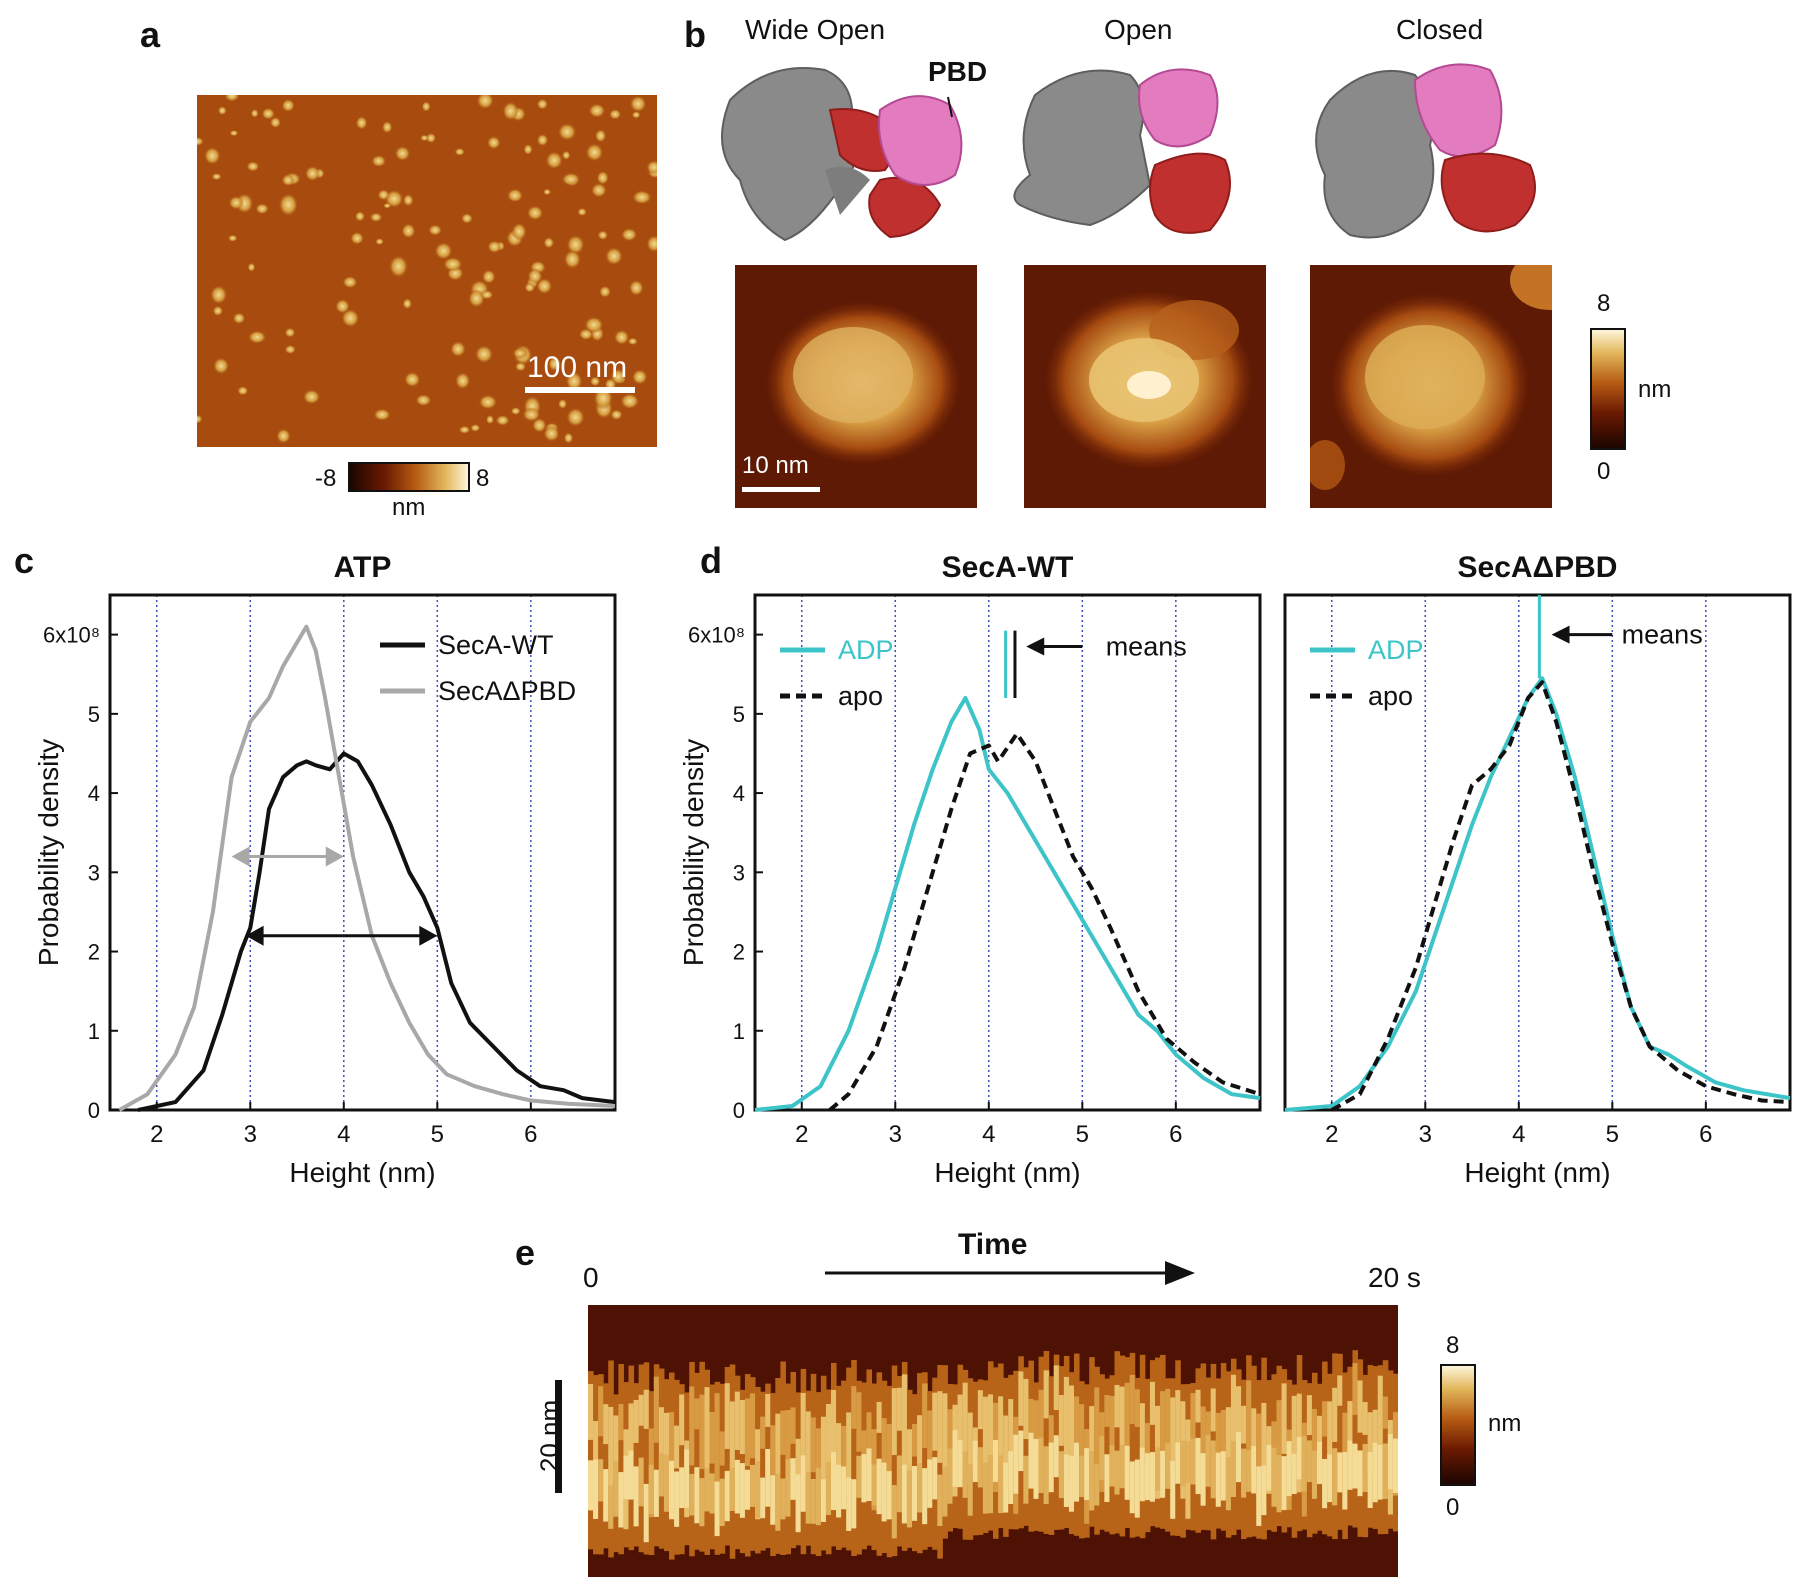 The height and width of the screenshot is (1587, 1800). I want to click on y-tick-label: 2, so click(739, 952).